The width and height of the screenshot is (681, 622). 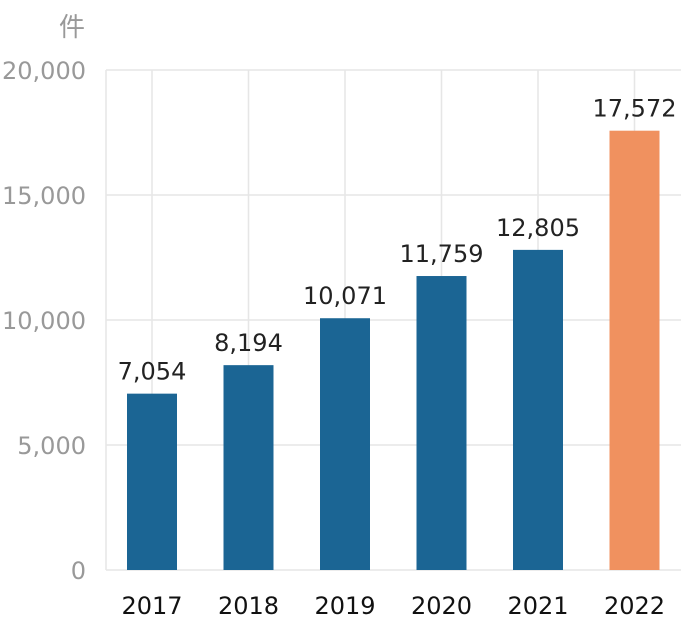 I want to click on x-axis: 2017 2018 2019 2020 2021 2022, so click(x=393, y=606).